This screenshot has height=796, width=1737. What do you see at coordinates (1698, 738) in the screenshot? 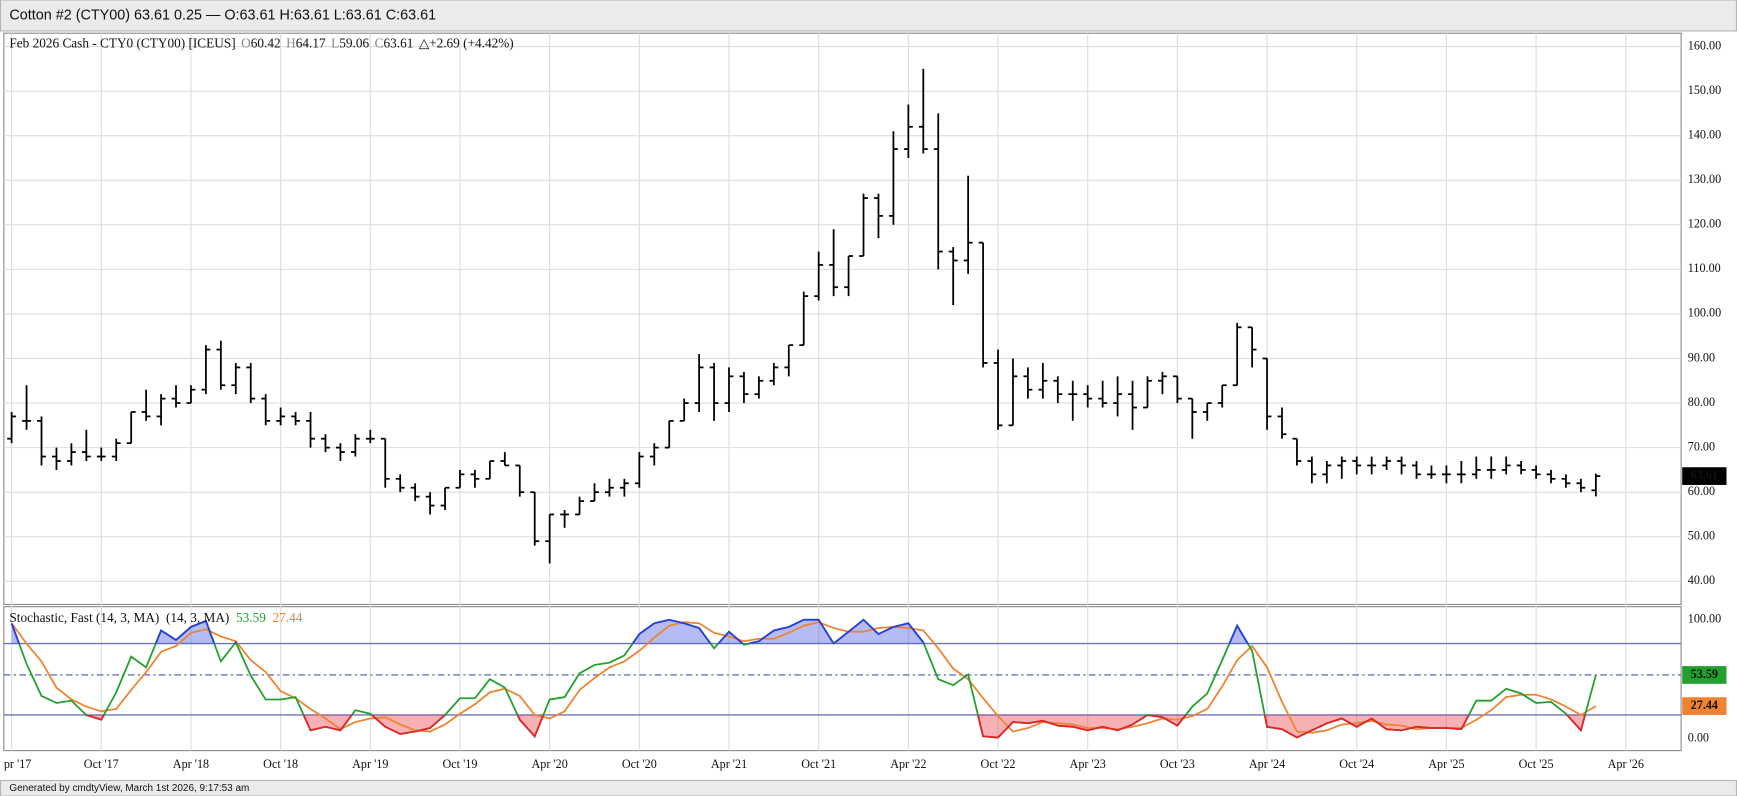
I see `indicator-tick-label: 0.00` at bounding box center [1698, 738].